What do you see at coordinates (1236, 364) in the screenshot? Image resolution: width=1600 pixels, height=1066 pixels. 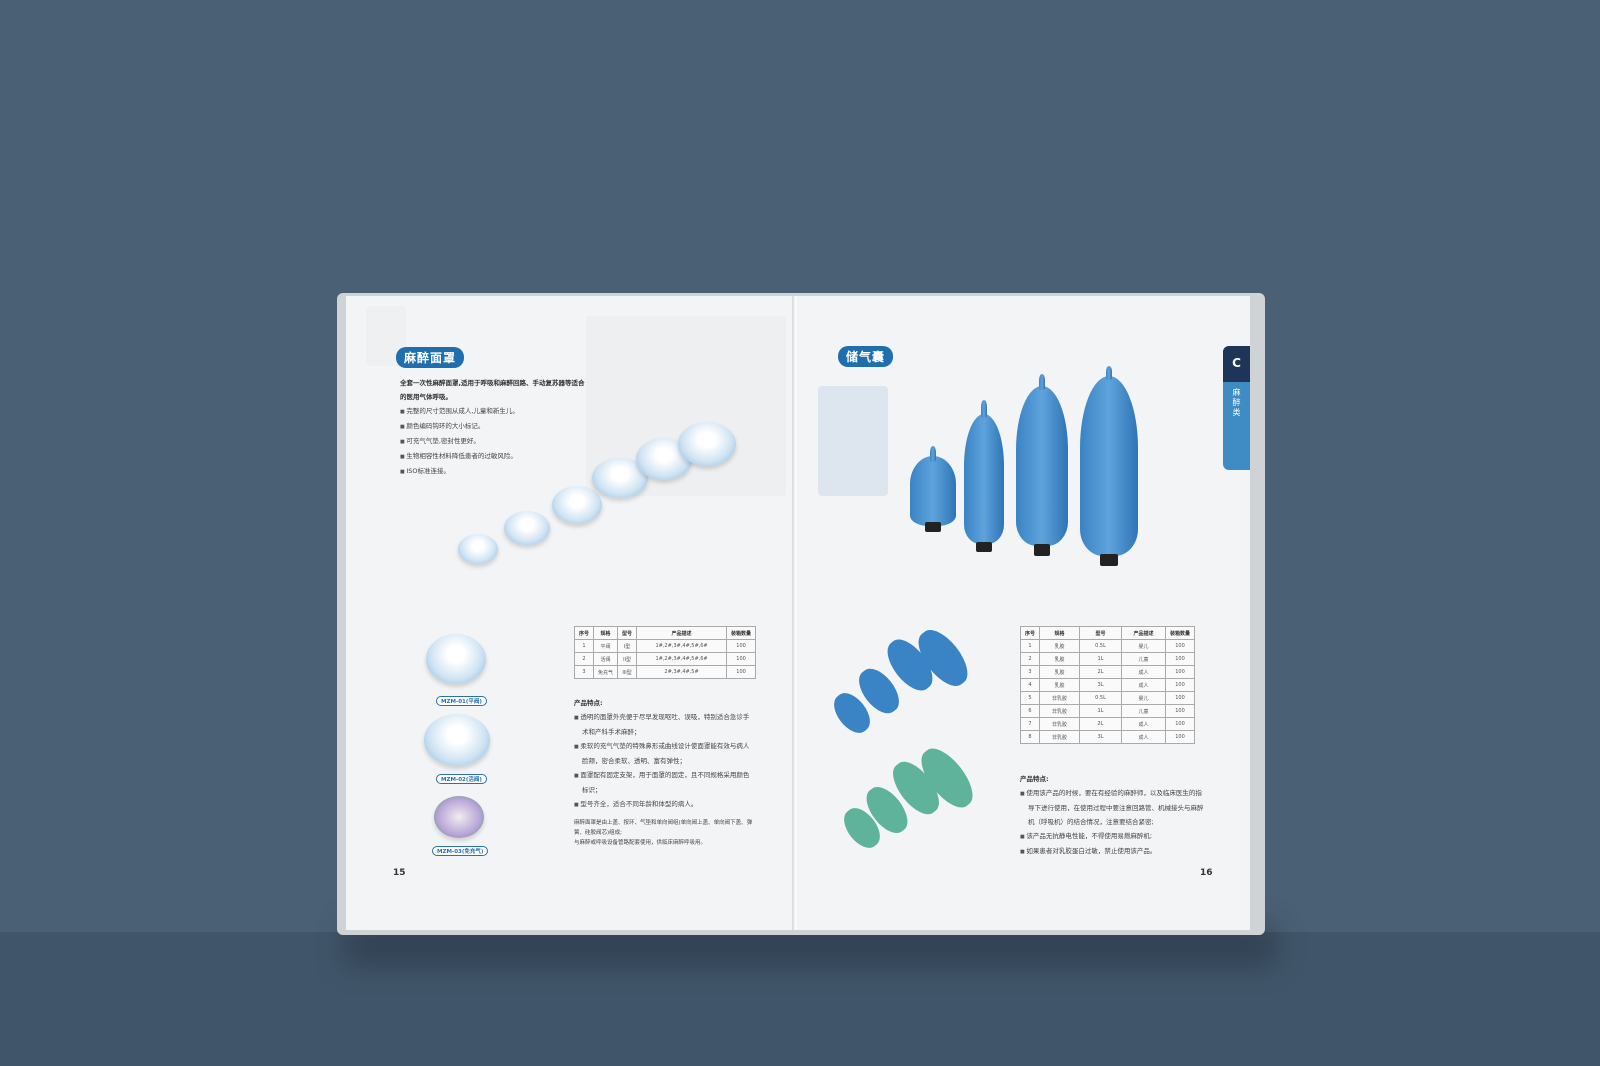 I see `category-letter: C` at bounding box center [1236, 364].